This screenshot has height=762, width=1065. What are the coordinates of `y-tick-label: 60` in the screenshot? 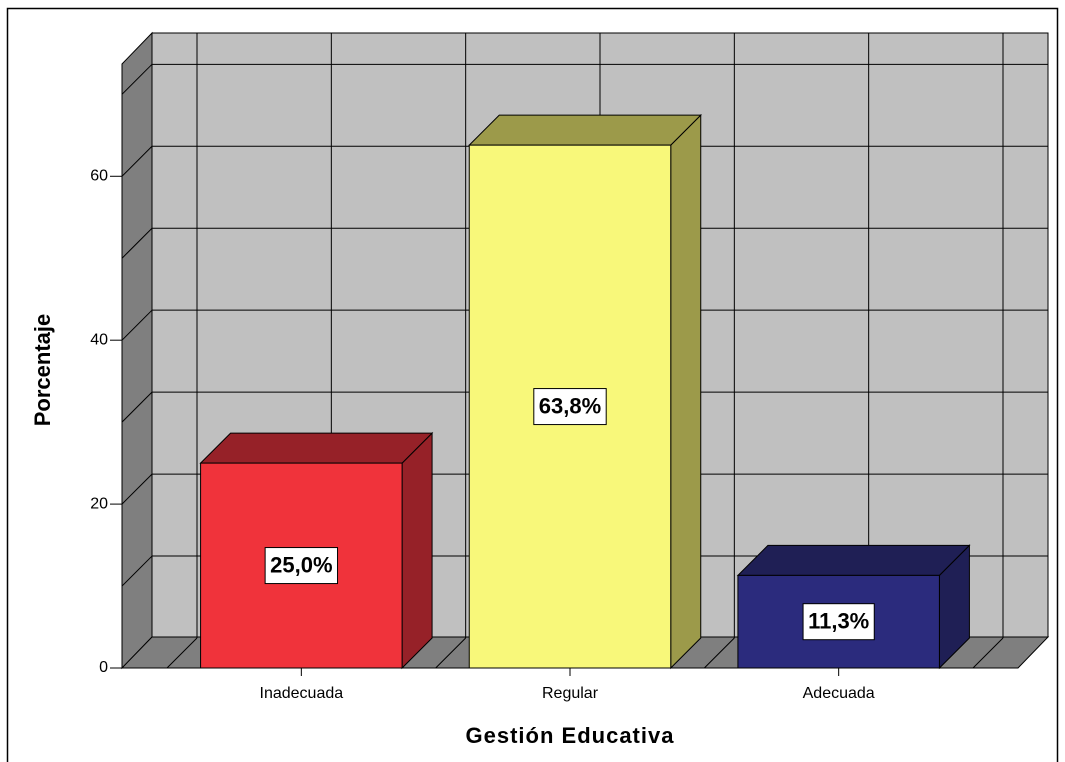 It's located at (99, 175).